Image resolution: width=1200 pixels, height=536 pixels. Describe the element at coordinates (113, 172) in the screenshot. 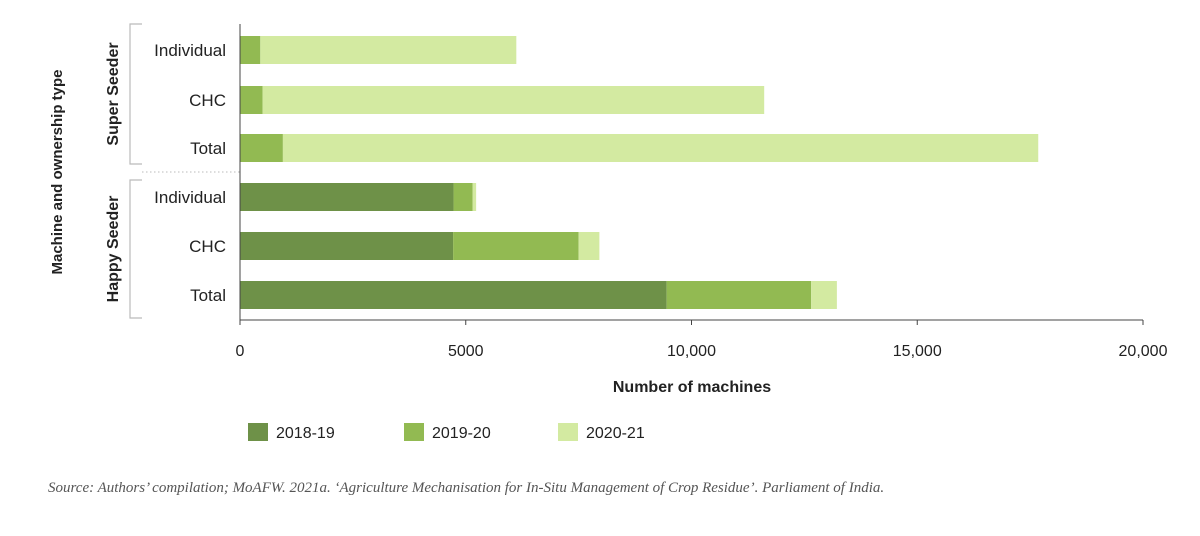

I see `group-labels: Super Seeder Happy Seeder` at that location.